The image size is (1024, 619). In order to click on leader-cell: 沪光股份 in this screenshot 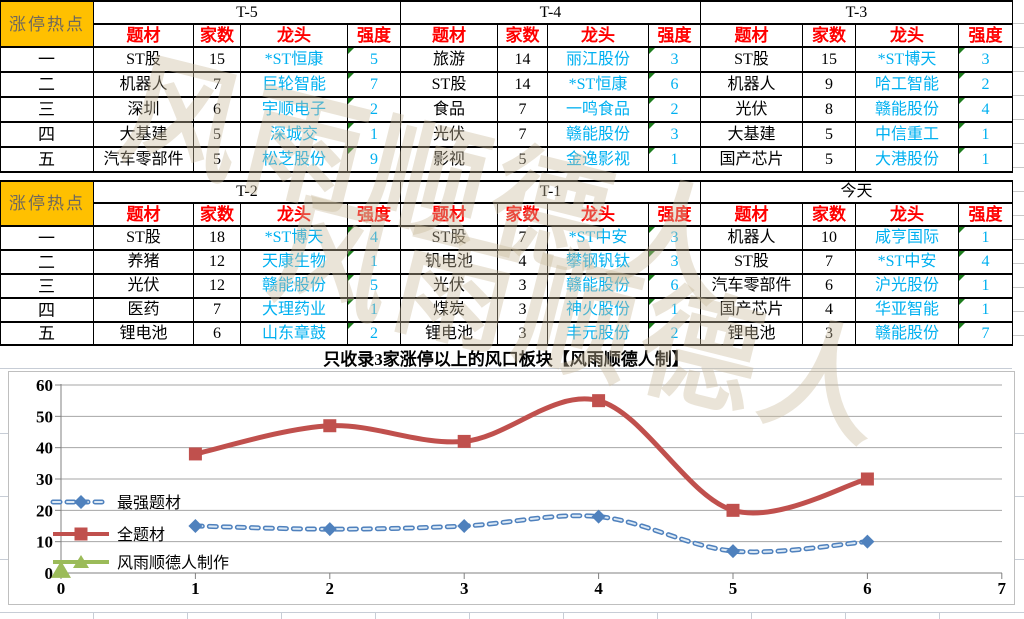, I will do `click(907, 287)`.